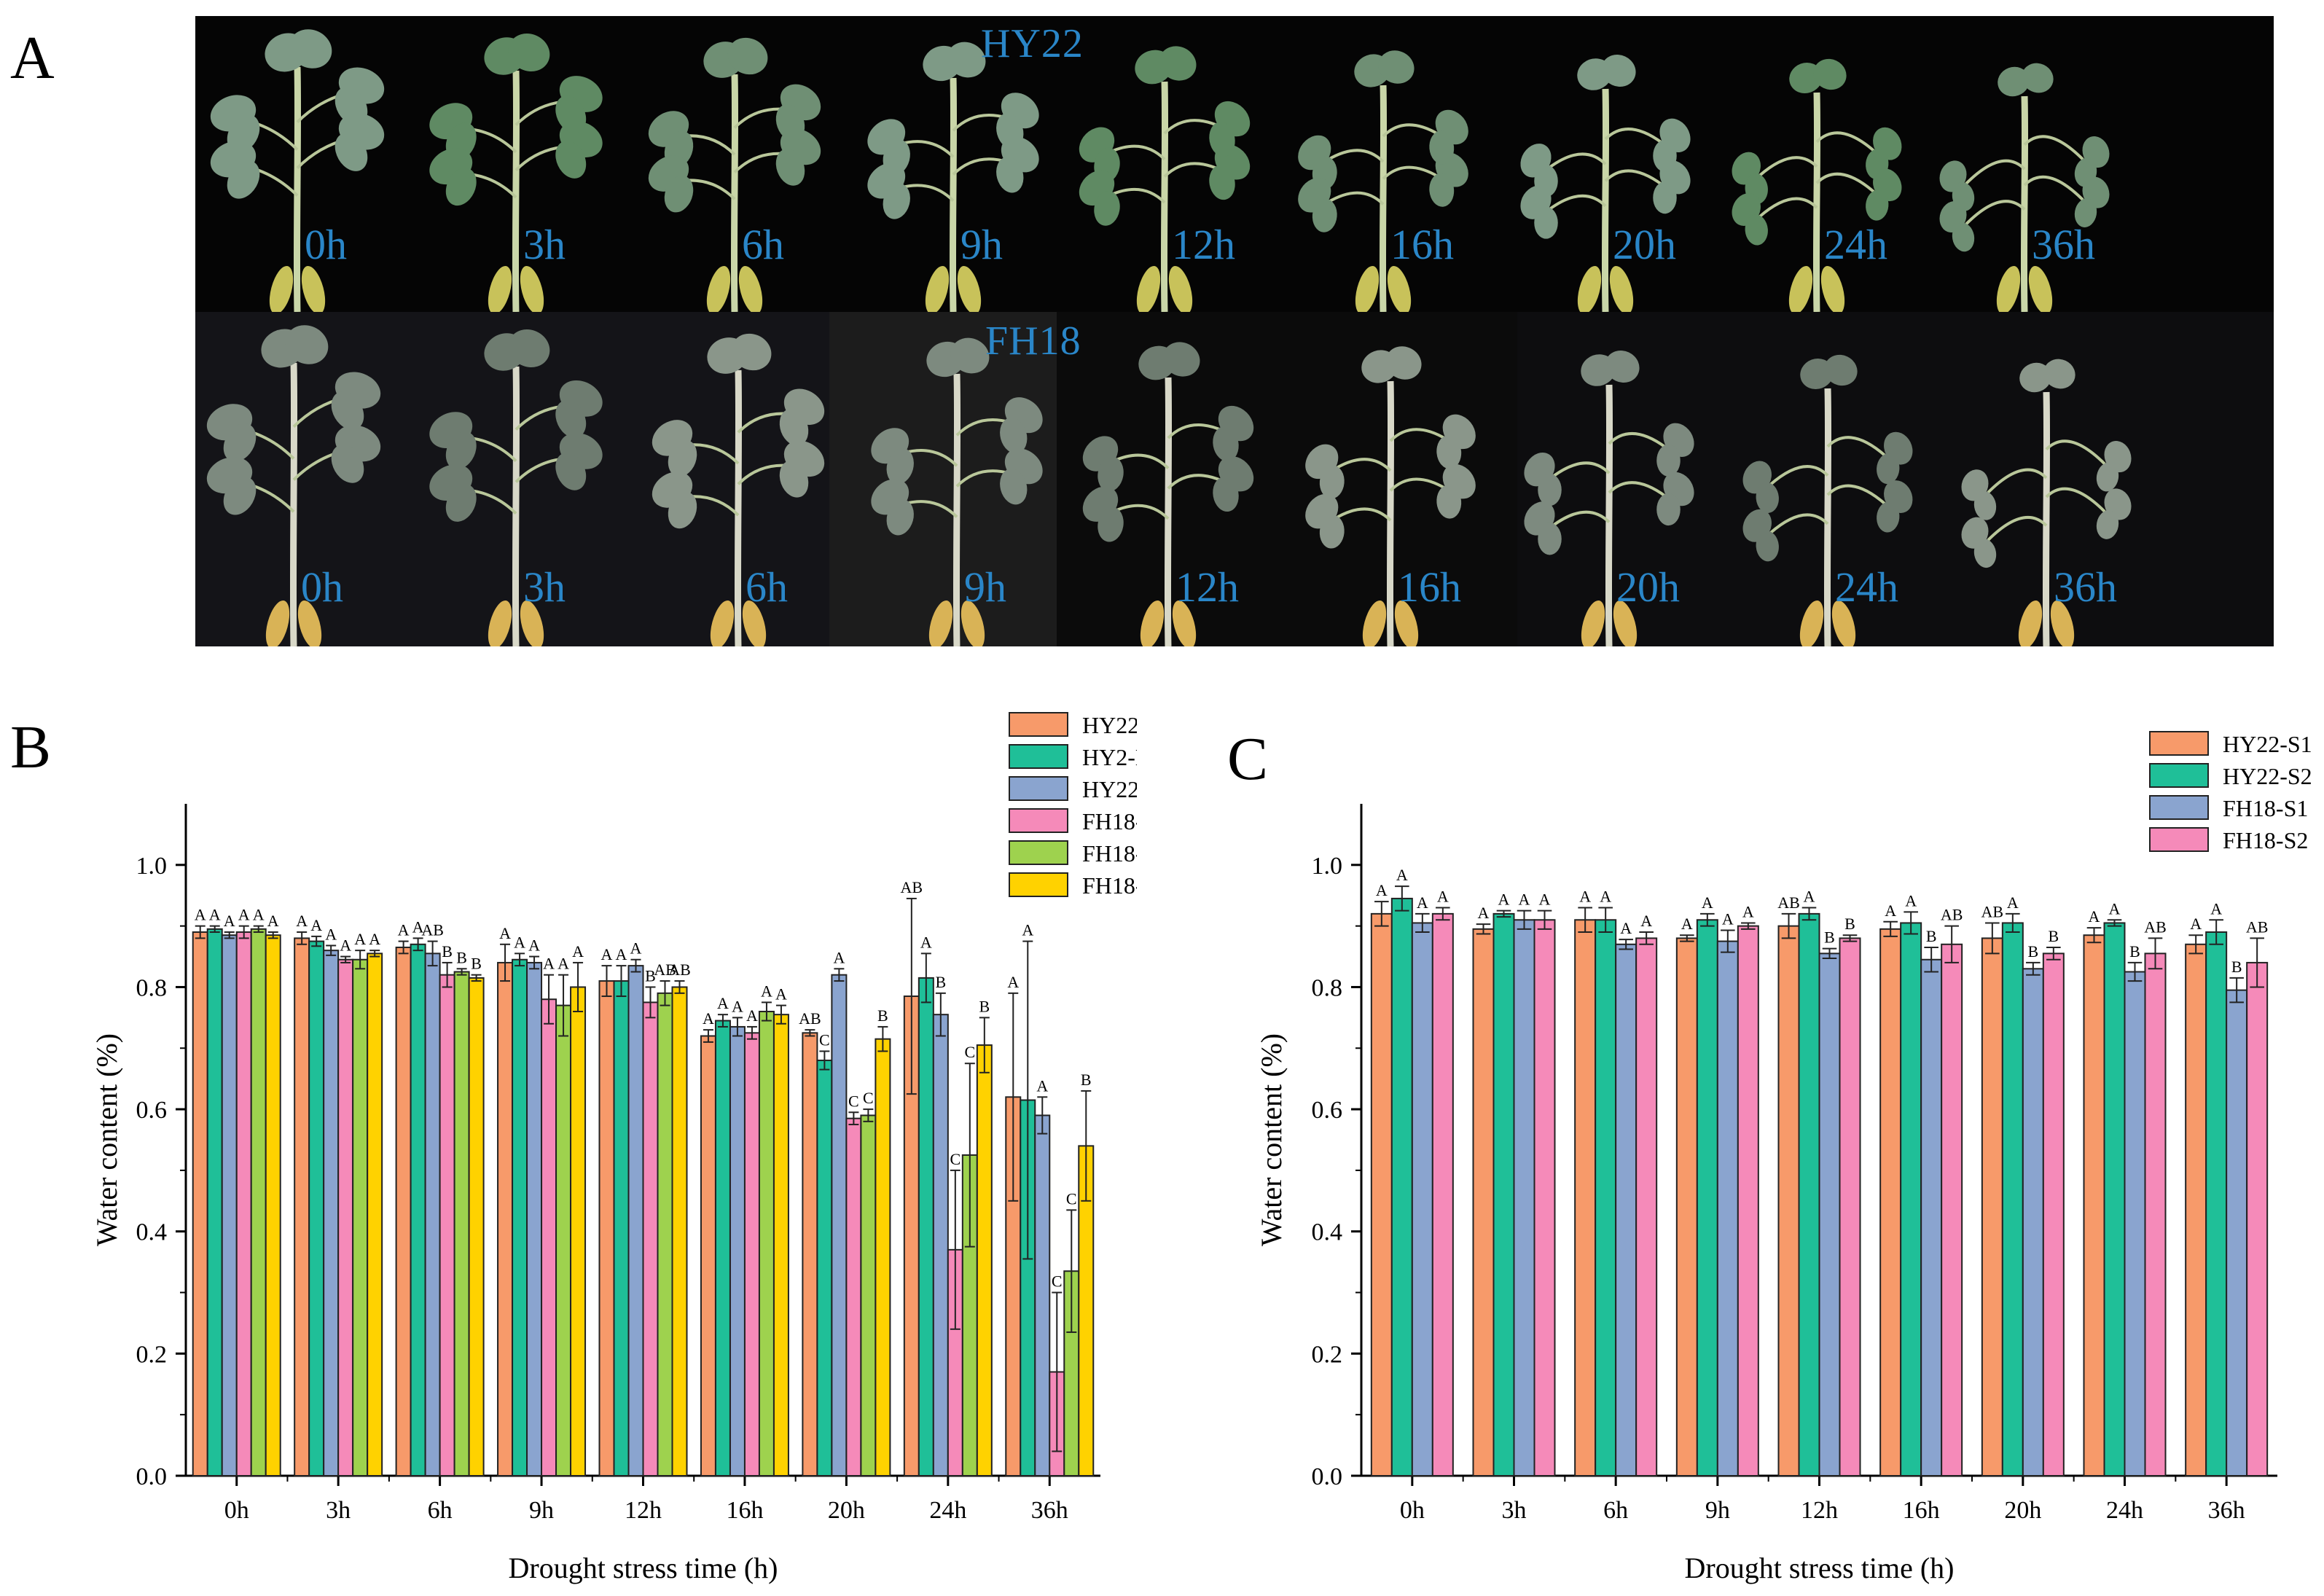 The height and width of the screenshot is (1596, 2324). What do you see at coordinates (853, 1296) in the screenshot?
I see `bar-fh18-l1` at bounding box center [853, 1296].